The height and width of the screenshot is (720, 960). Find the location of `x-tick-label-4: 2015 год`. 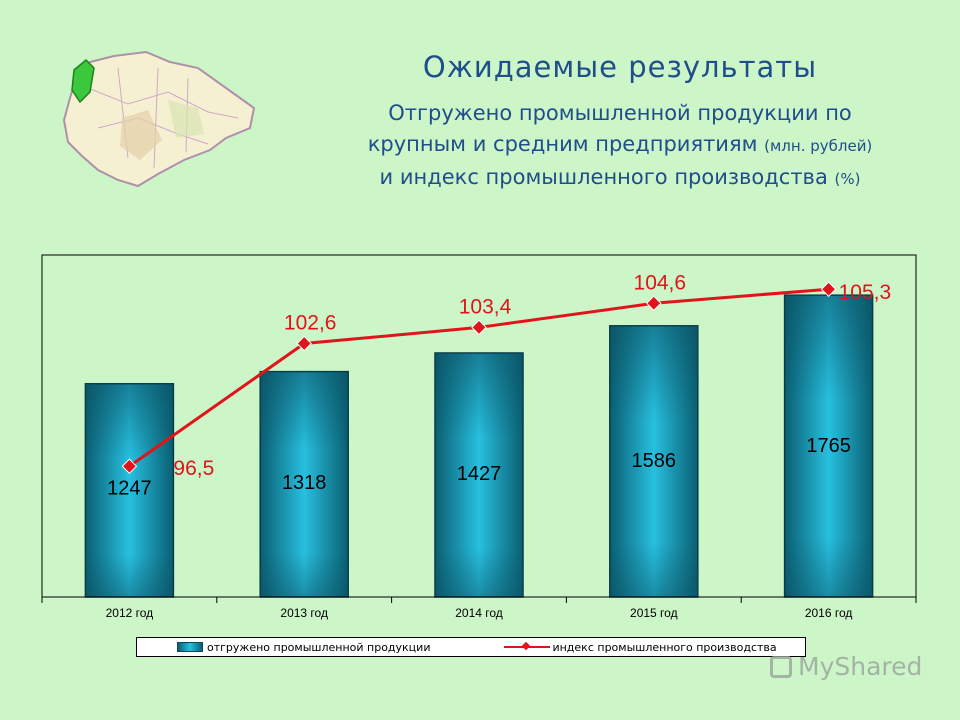

x-tick-label-4: 2015 год is located at coordinates (654, 613).